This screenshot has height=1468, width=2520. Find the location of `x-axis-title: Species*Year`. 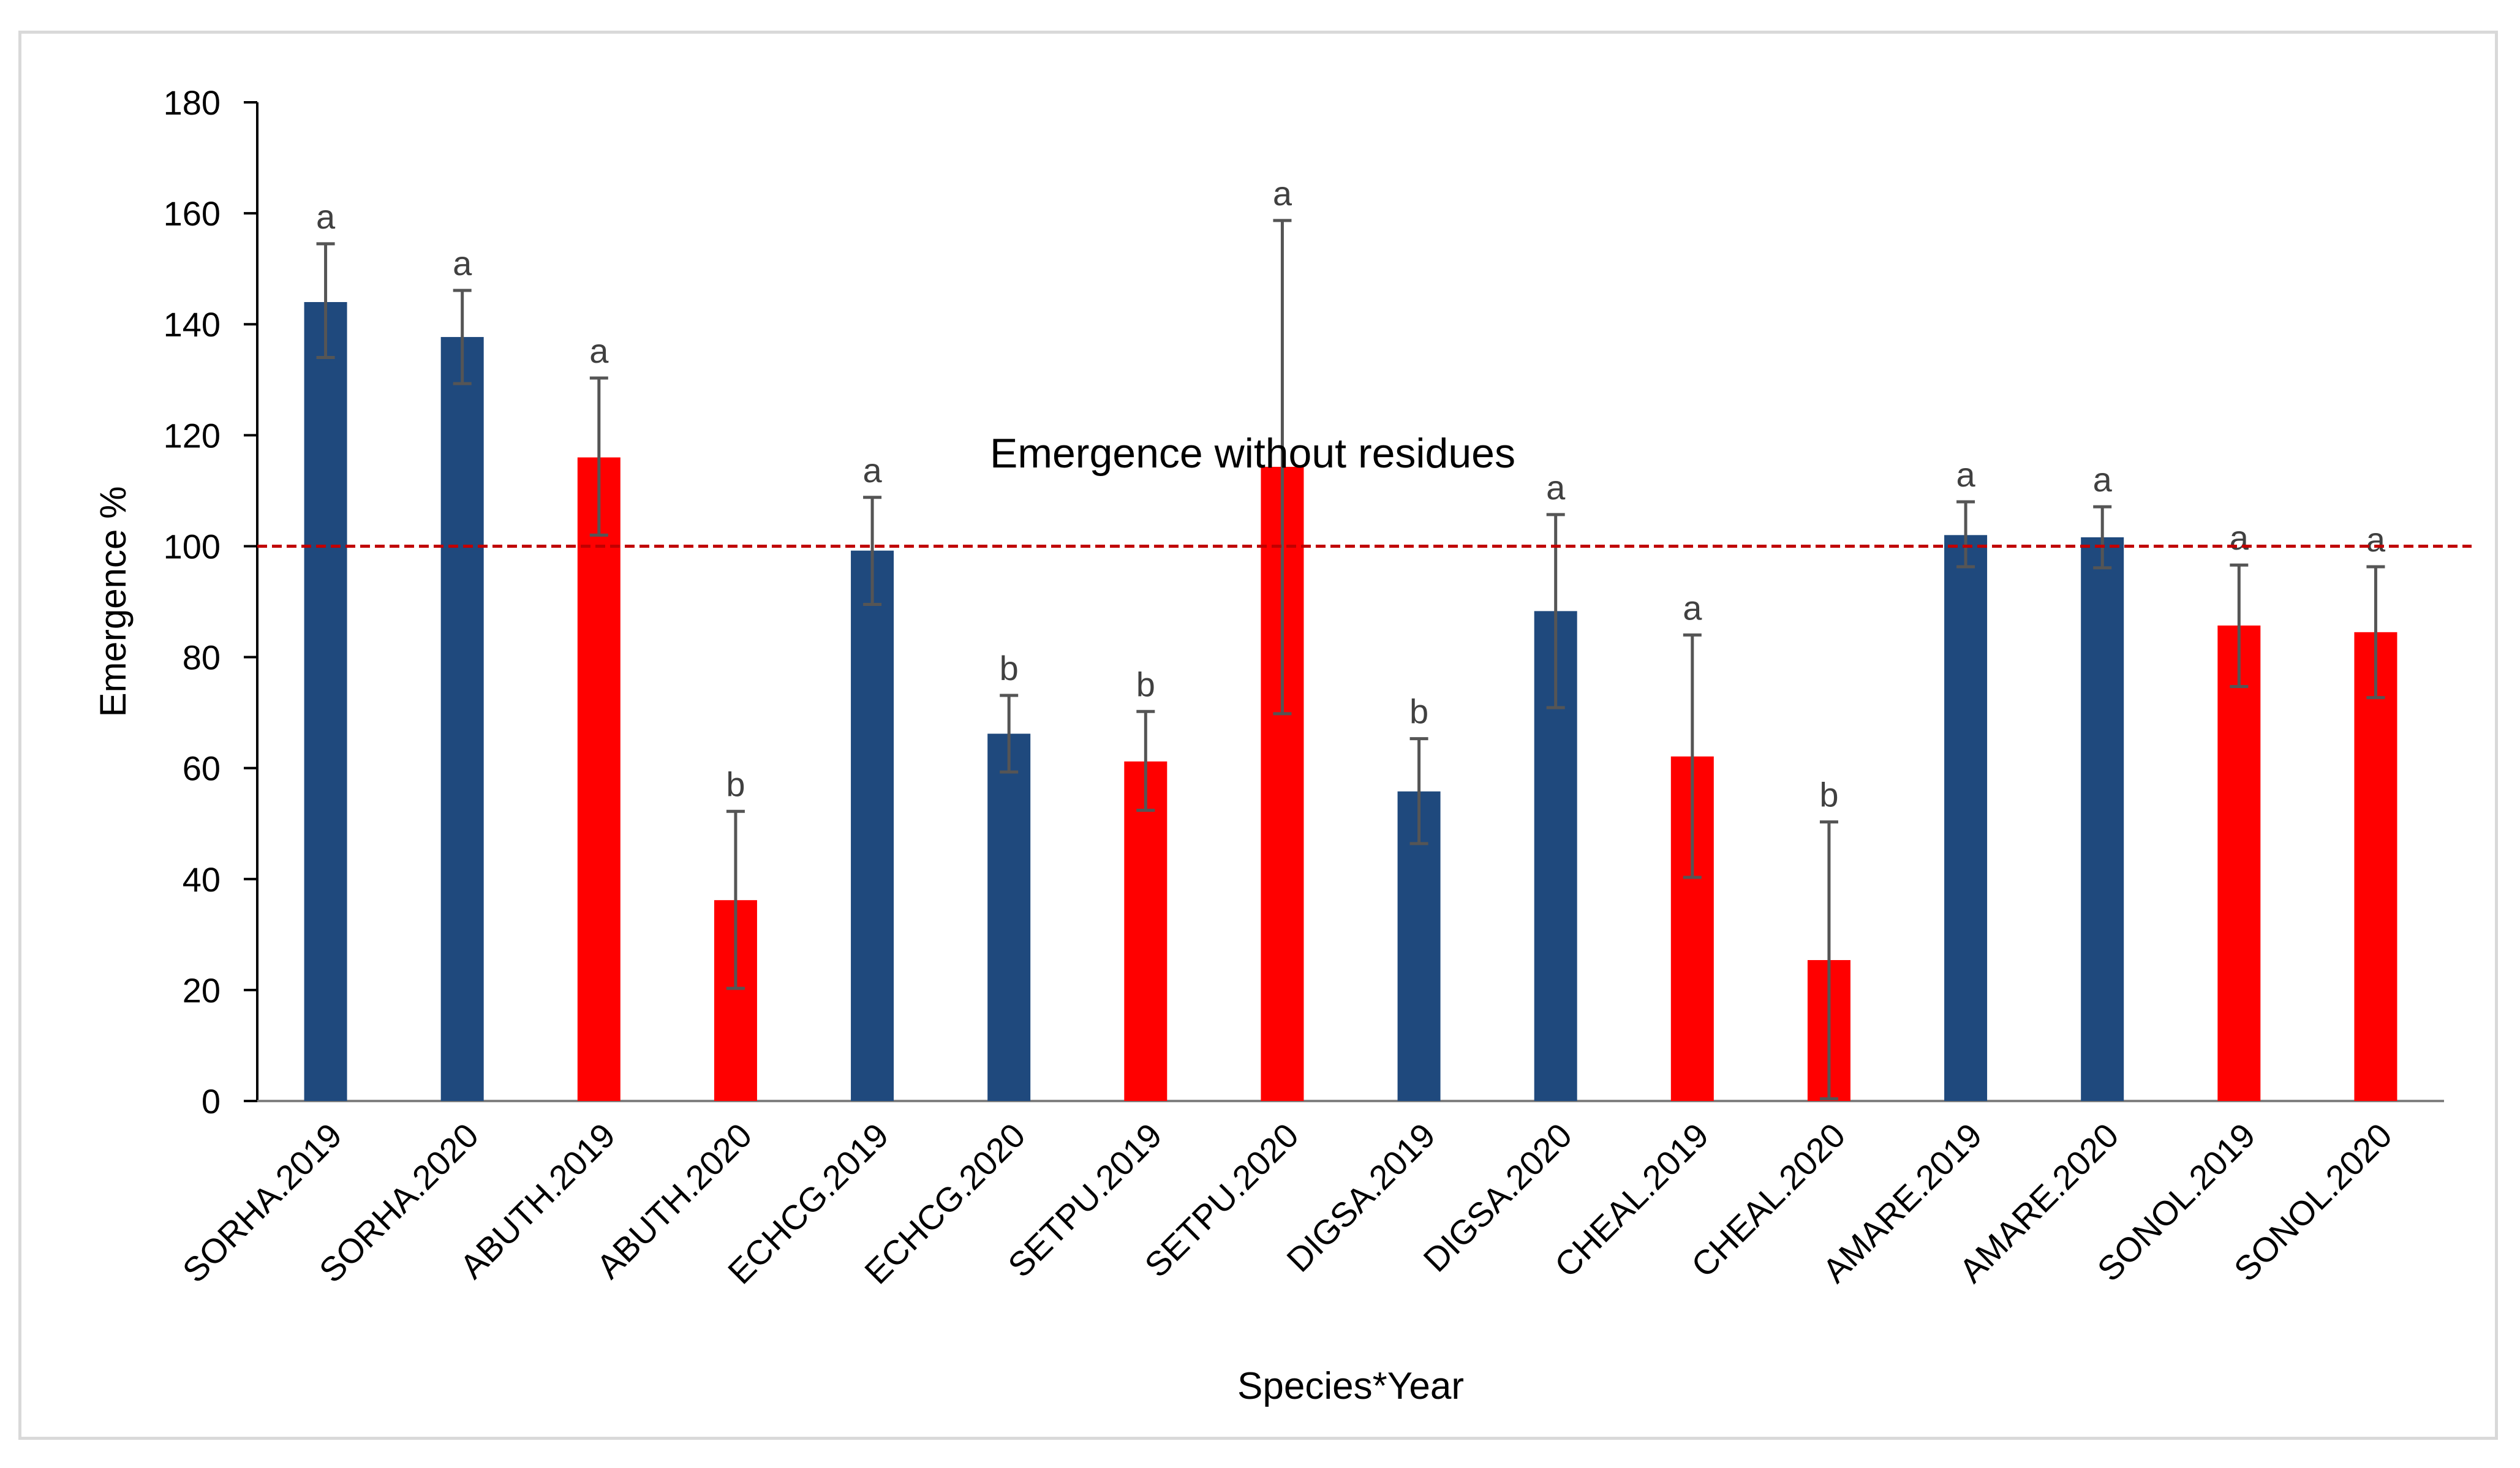

x-axis-title: Species*Year is located at coordinates (1350, 1386).